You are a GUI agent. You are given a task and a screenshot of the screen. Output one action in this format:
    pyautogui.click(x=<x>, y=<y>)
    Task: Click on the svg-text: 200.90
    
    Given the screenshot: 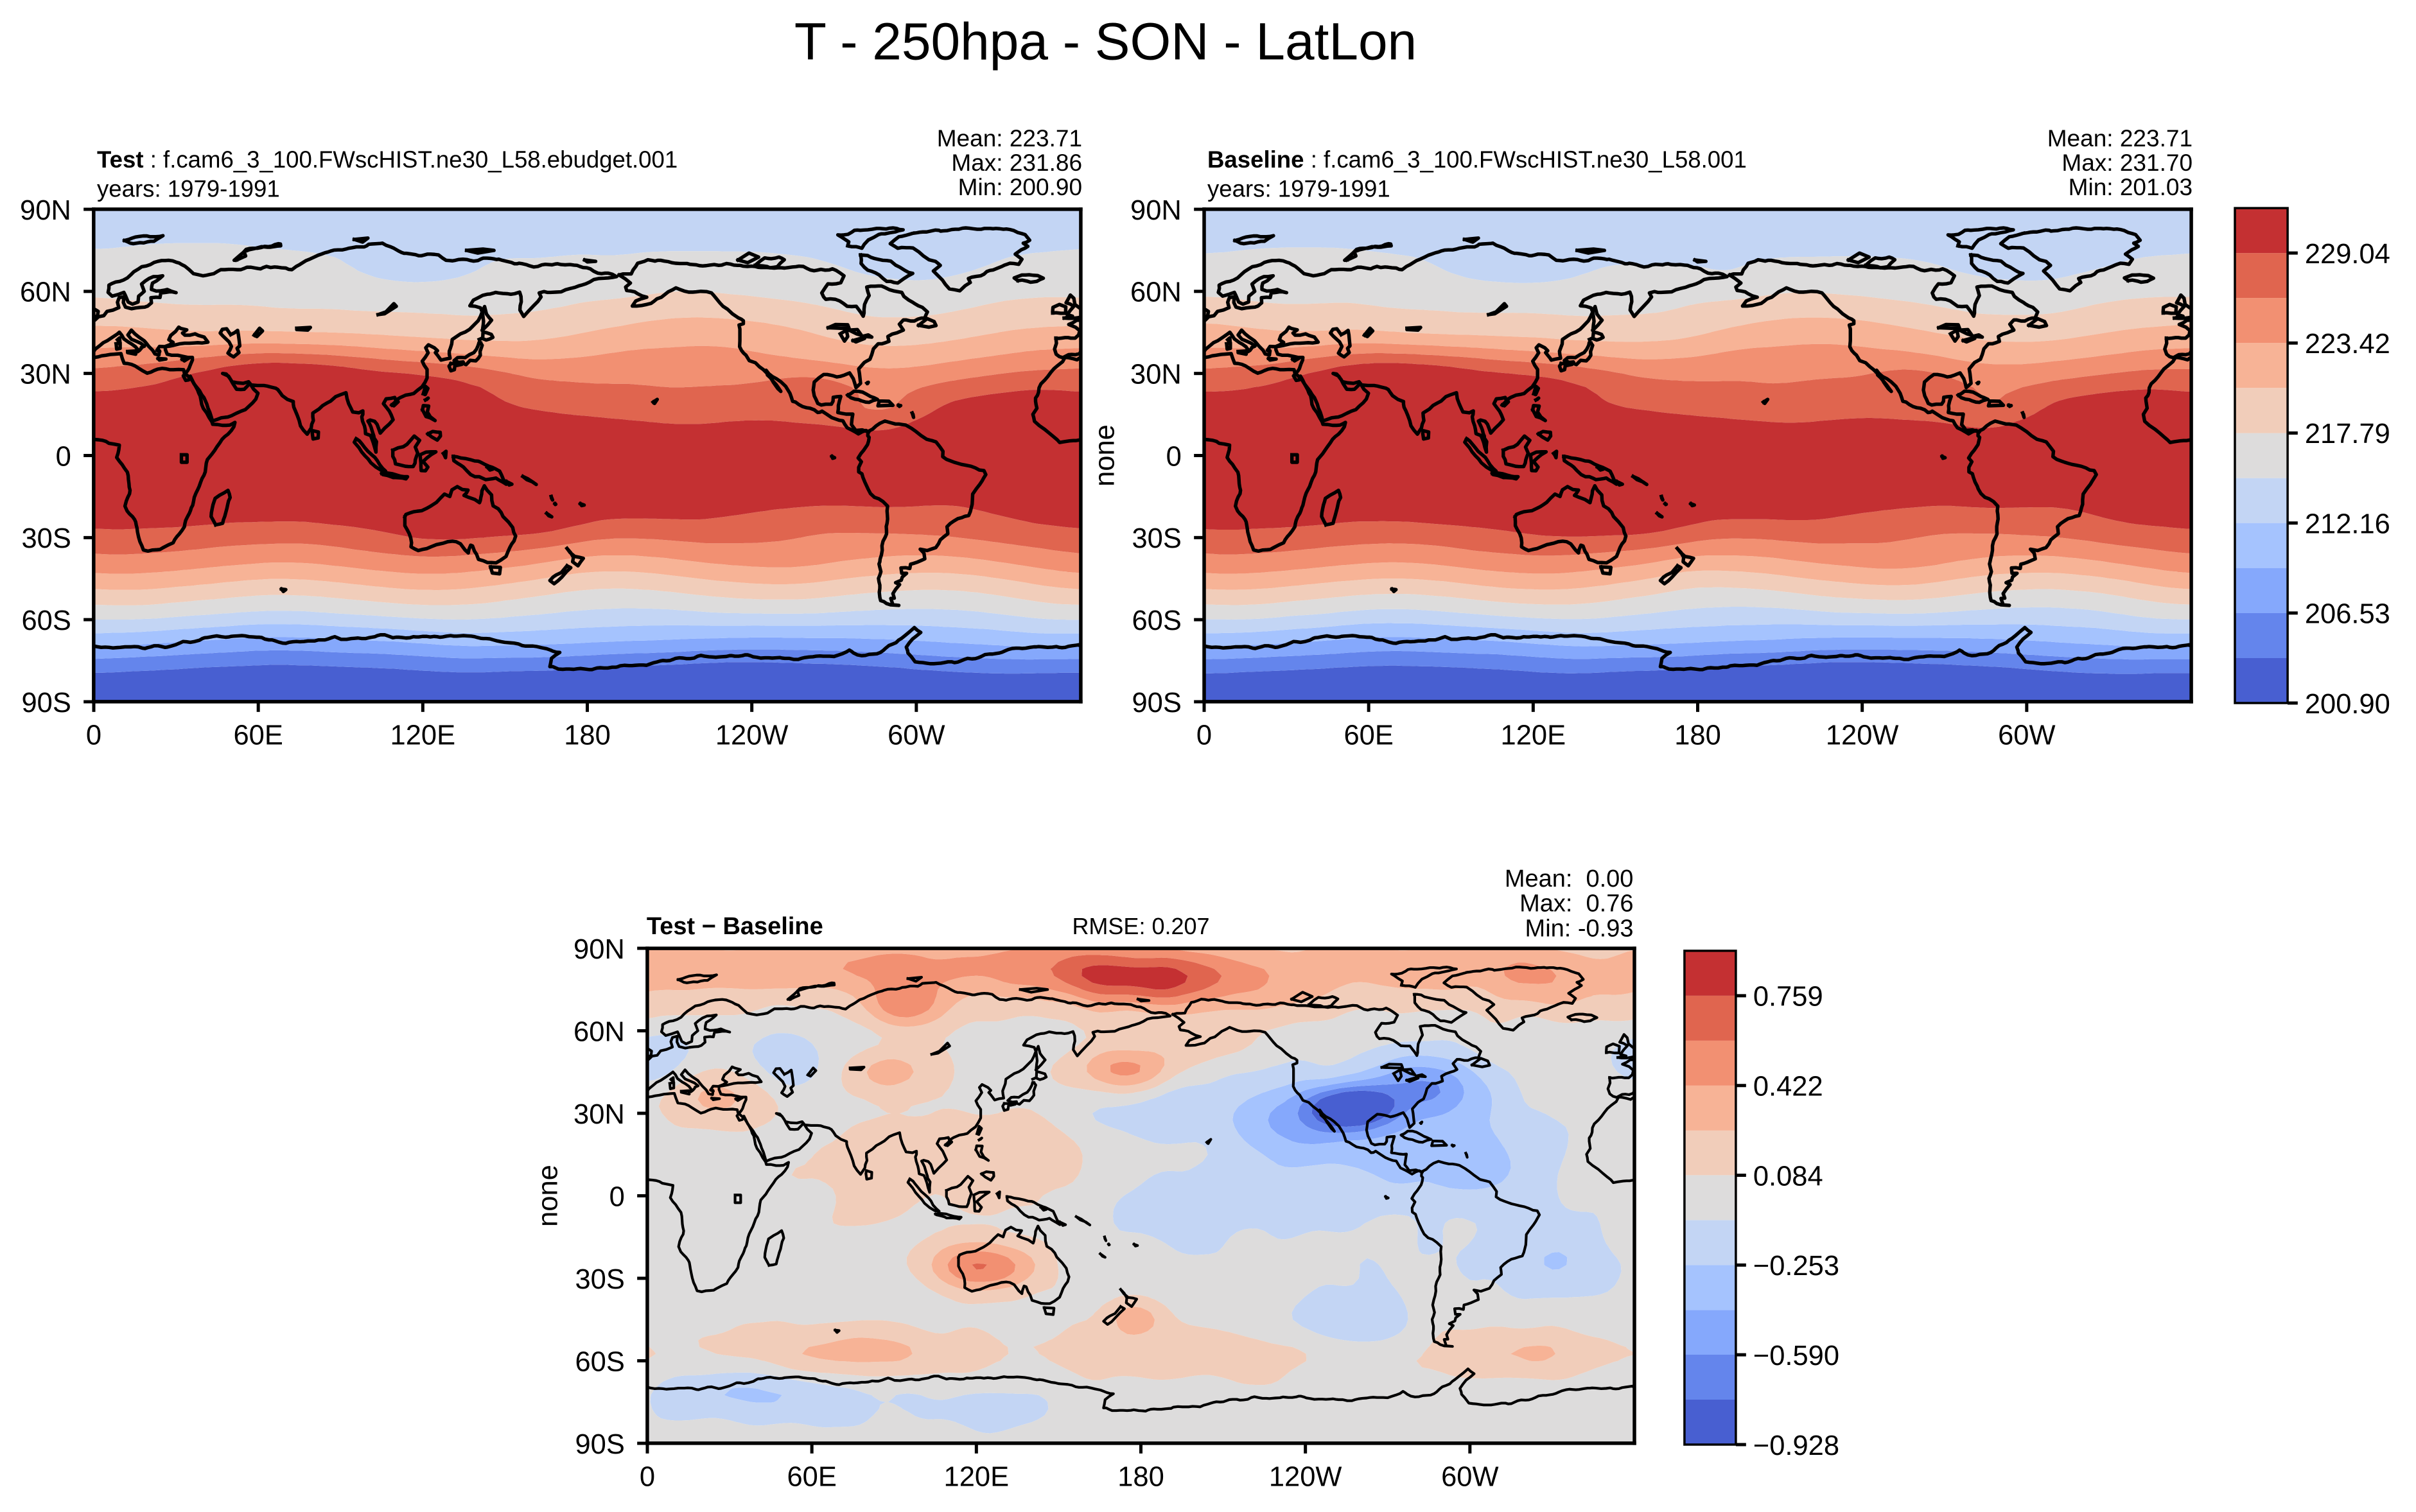 What is the action you would take?
    pyautogui.click(x=2347, y=704)
    